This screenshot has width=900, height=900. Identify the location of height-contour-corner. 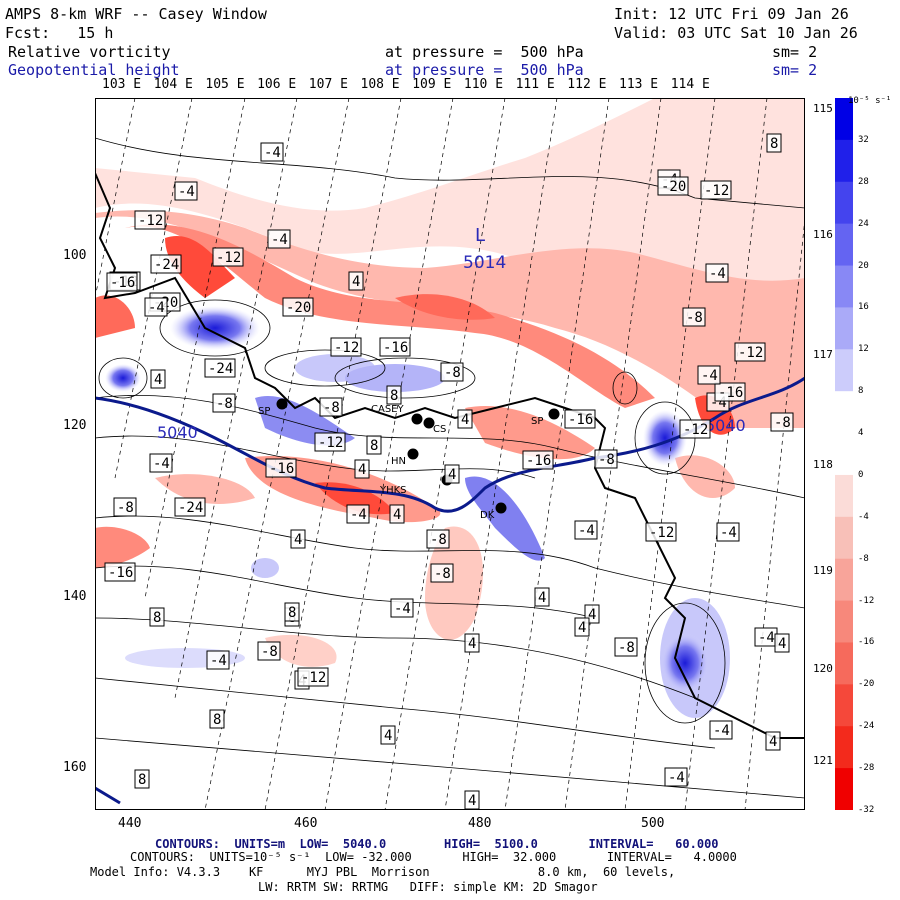
(108, 795).